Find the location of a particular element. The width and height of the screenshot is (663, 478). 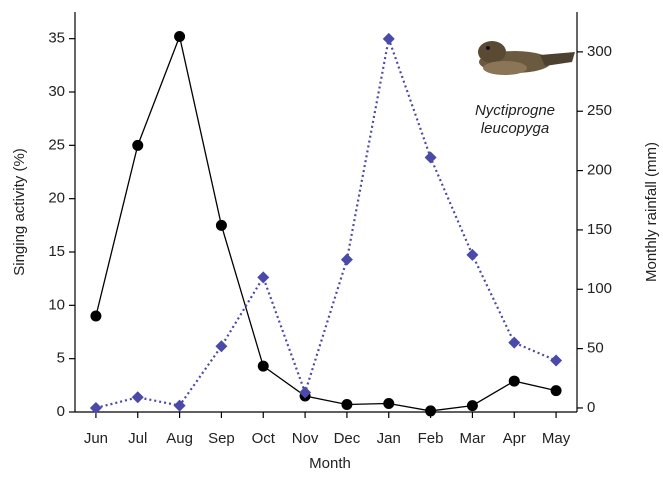

y2-tick-label: 150 is located at coordinates (599, 229).